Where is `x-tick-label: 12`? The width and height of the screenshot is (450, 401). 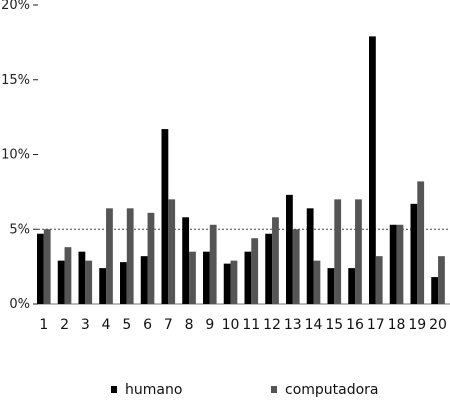
x-tick-label: 12 is located at coordinates (272, 325).